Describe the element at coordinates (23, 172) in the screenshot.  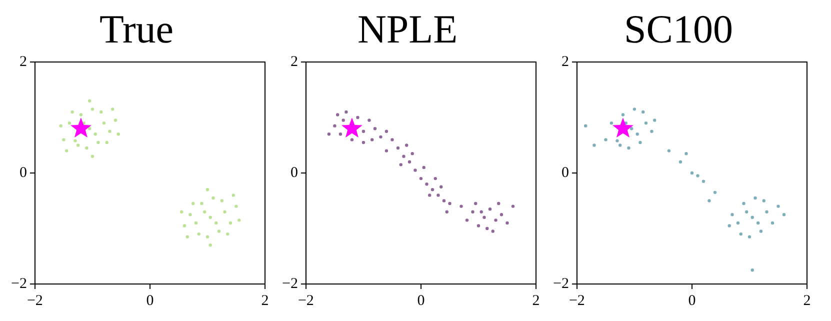
I see `y-tick-label: 0` at that location.